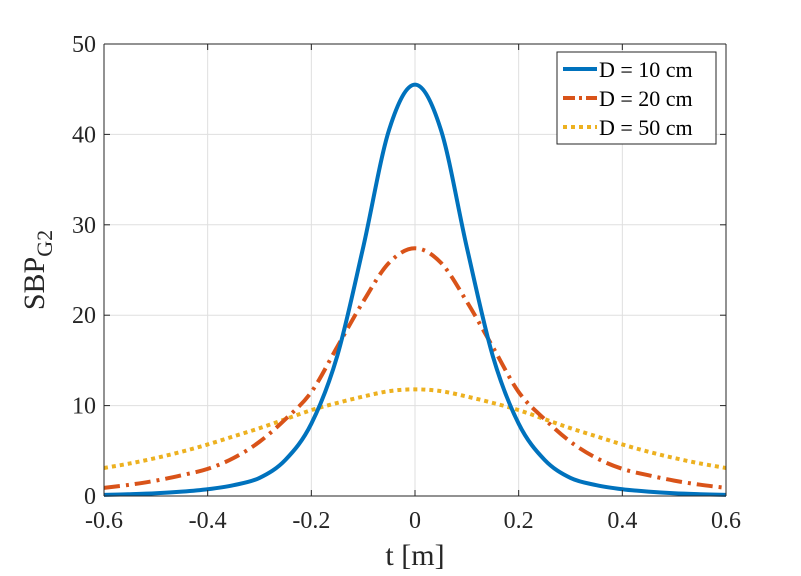 The height and width of the screenshot is (576, 801). I want to click on x-tick-label: 0.4, so click(622, 521).